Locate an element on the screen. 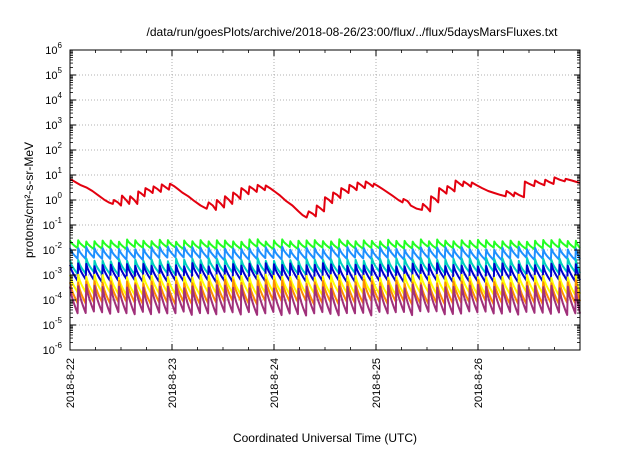  y-tick-label: 10⁵ is located at coordinates (53, 74).